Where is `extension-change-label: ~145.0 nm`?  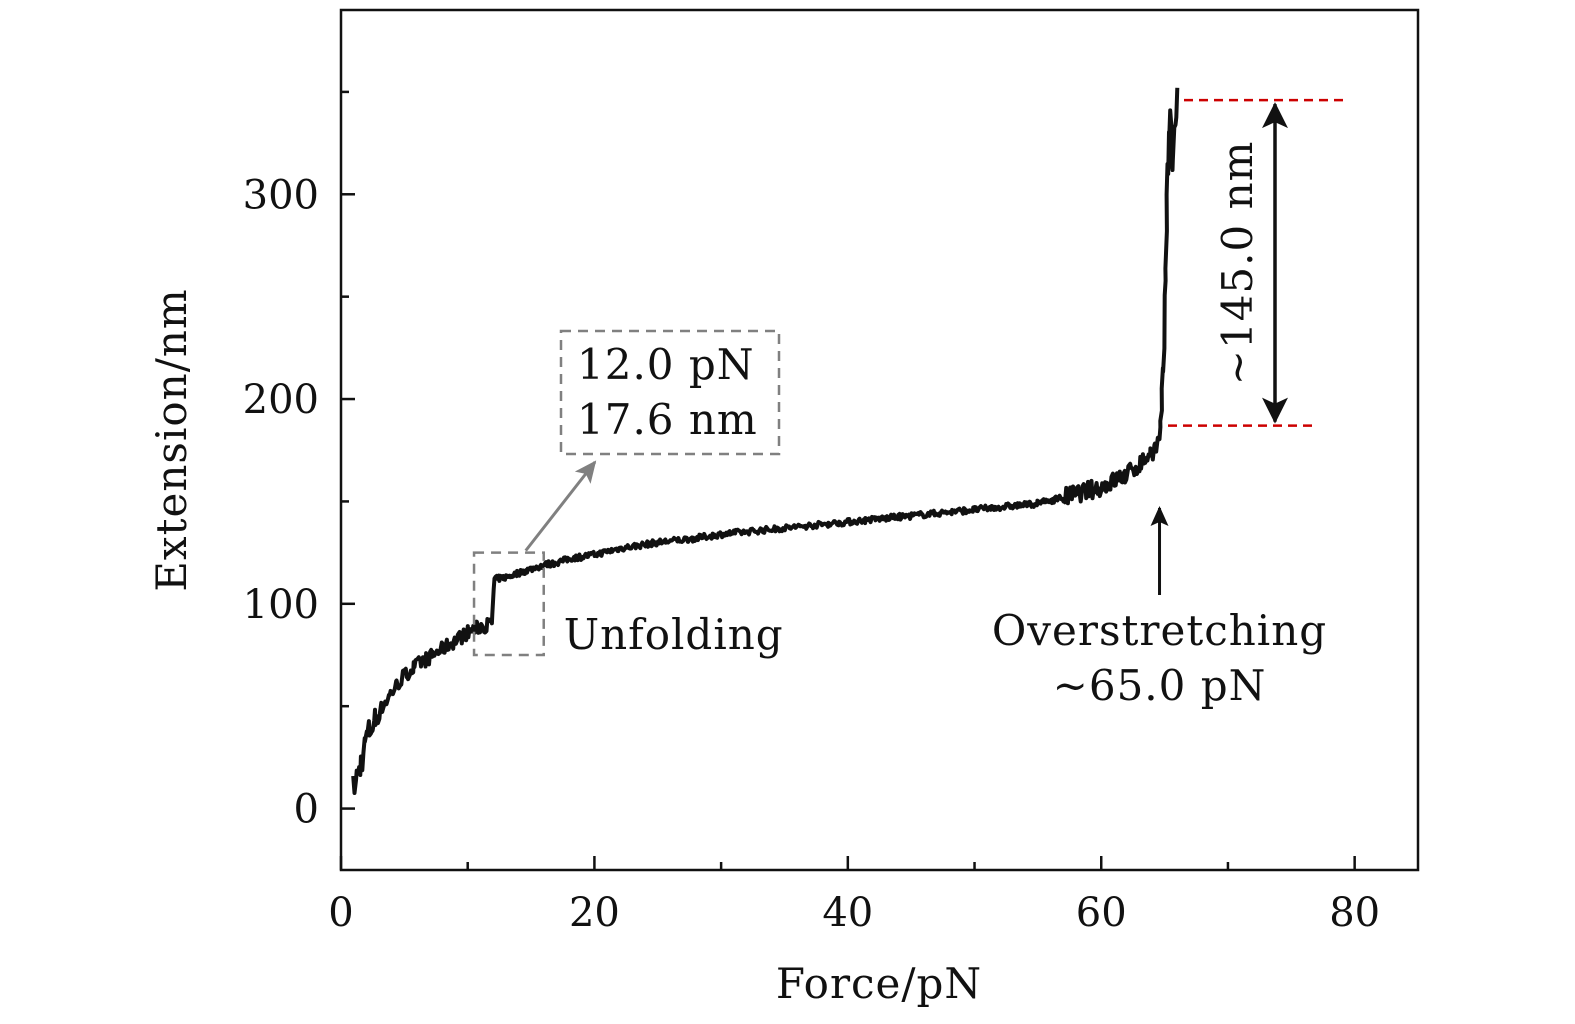 extension-change-label: ~145.0 nm is located at coordinates (1237, 263).